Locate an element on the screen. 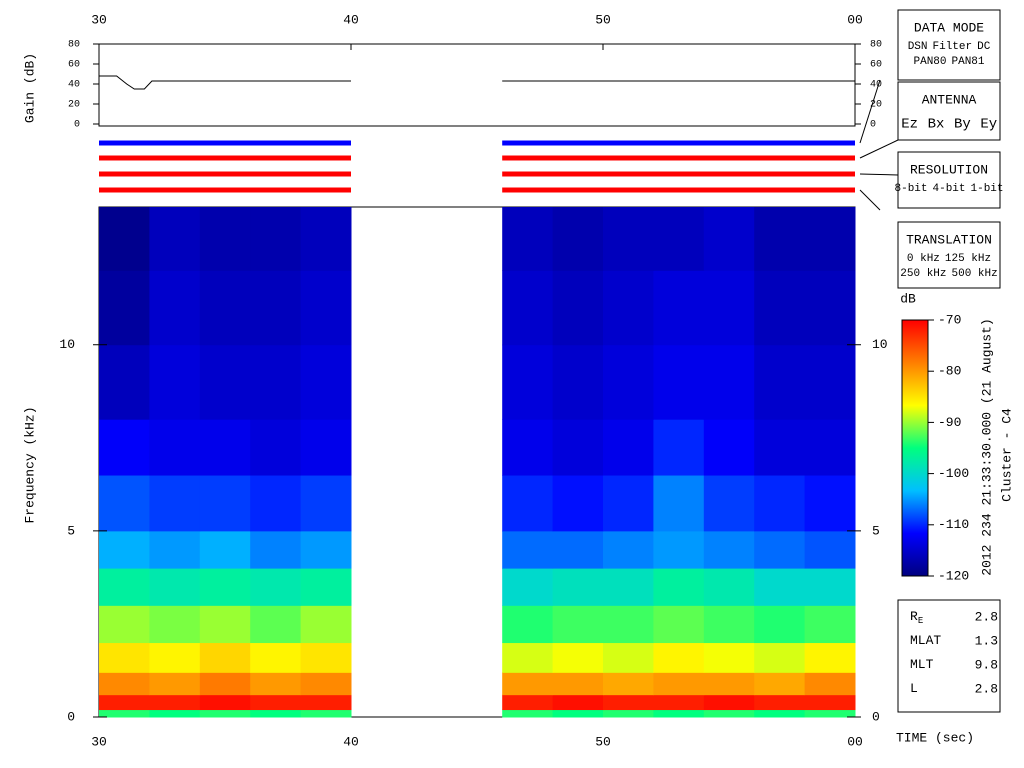 This screenshot has height=768, width=1024. legend-item: PAN81 is located at coordinates (968, 62).